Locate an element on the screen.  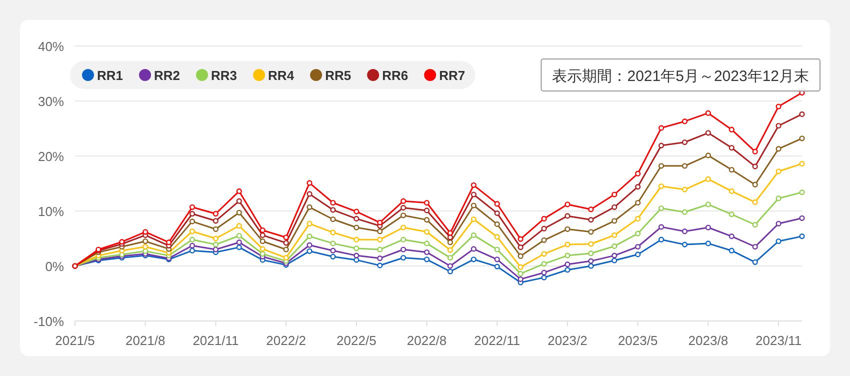
x-tick-label: 2022/8 is located at coordinates (426, 340).